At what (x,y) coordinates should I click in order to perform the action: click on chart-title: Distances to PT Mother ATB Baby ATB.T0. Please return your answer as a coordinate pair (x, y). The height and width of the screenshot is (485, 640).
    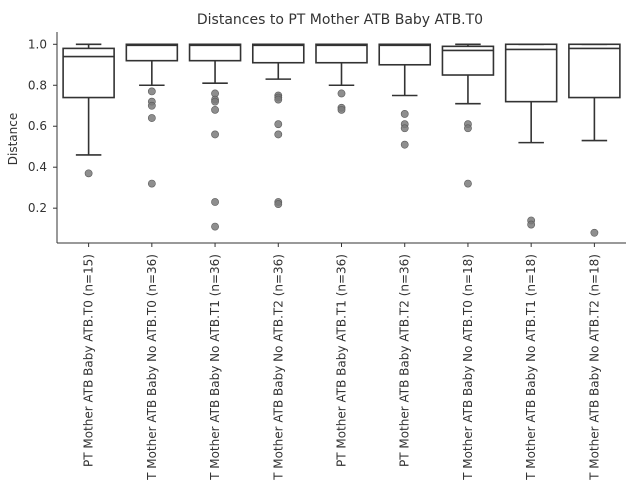
    Looking at the image, I should click on (340, 20).